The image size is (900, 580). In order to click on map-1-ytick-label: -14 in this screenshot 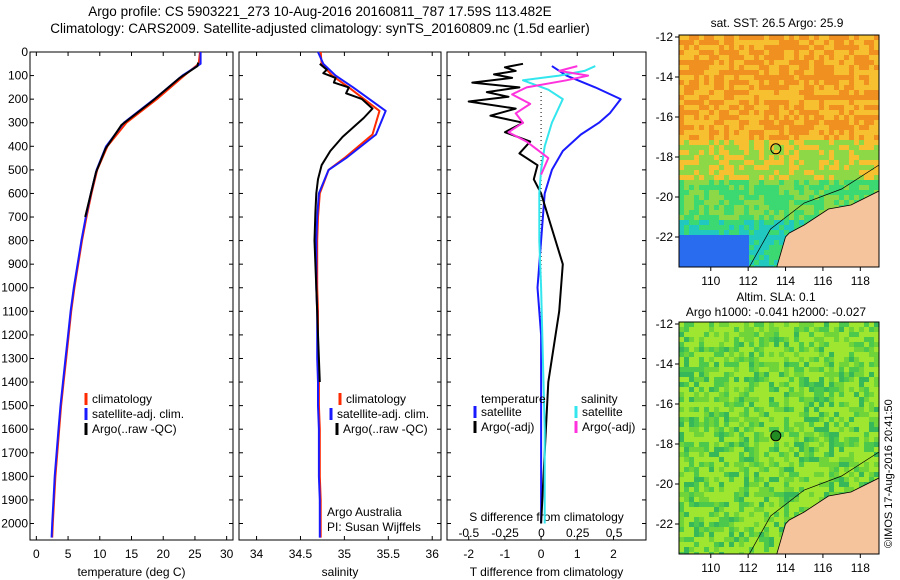, I will do `click(665, 77)`.